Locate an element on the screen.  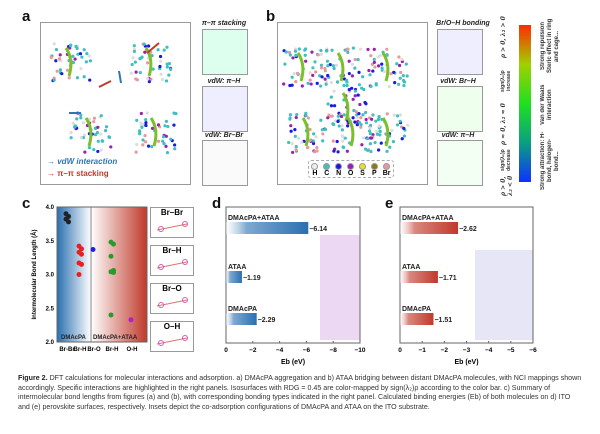
molecule-render-b is located at coordinates (346, 100).